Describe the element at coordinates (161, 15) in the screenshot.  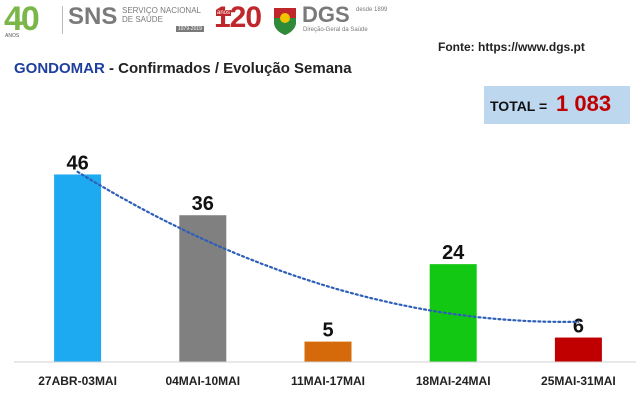
I see `sns-subtitle: SERVIÇO NACIONAL DE SAÚDE` at that location.